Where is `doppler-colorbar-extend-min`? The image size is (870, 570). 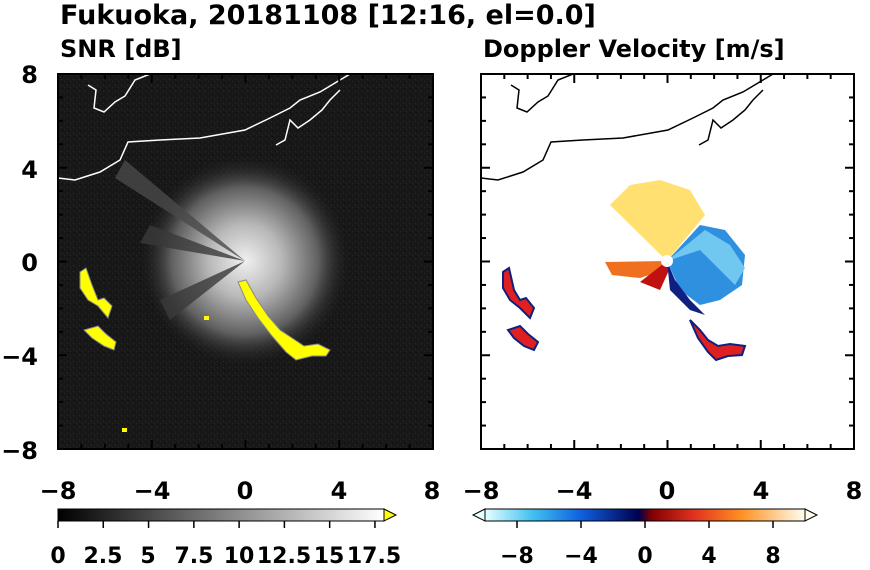 doppler-colorbar-extend-min is located at coordinates (478, 515).